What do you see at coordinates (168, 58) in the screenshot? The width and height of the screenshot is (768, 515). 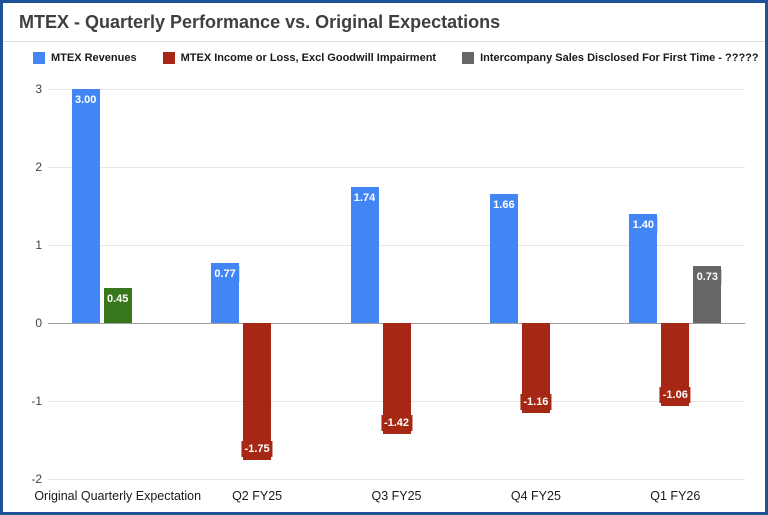 I see `legend-swatch-income` at bounding box center [168, 58].